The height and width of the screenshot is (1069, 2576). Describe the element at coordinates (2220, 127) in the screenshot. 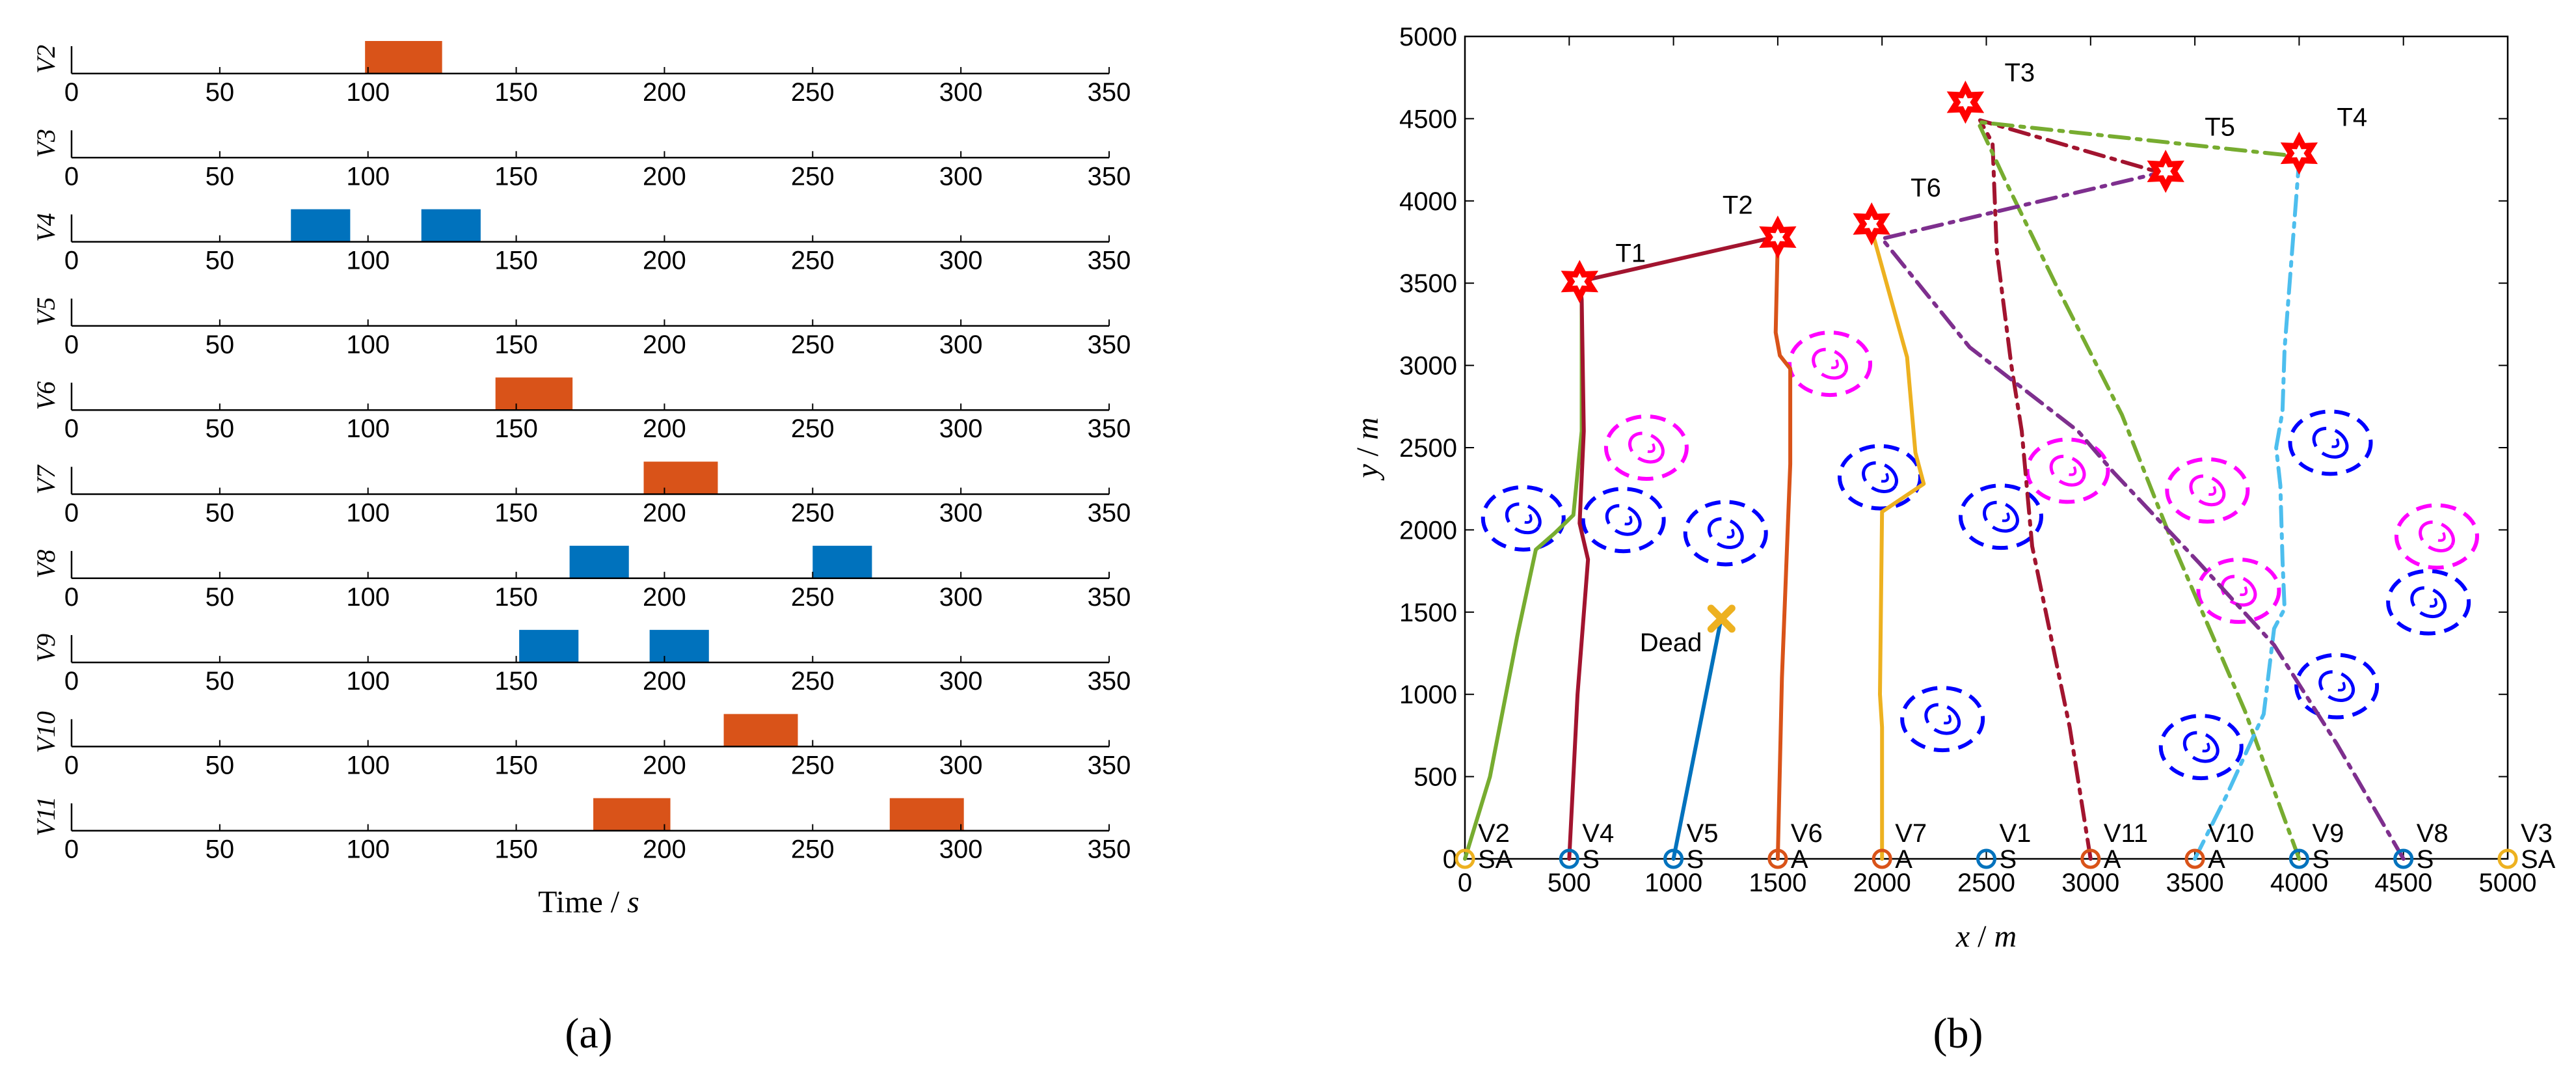

I see `target-label: T5` at that location.